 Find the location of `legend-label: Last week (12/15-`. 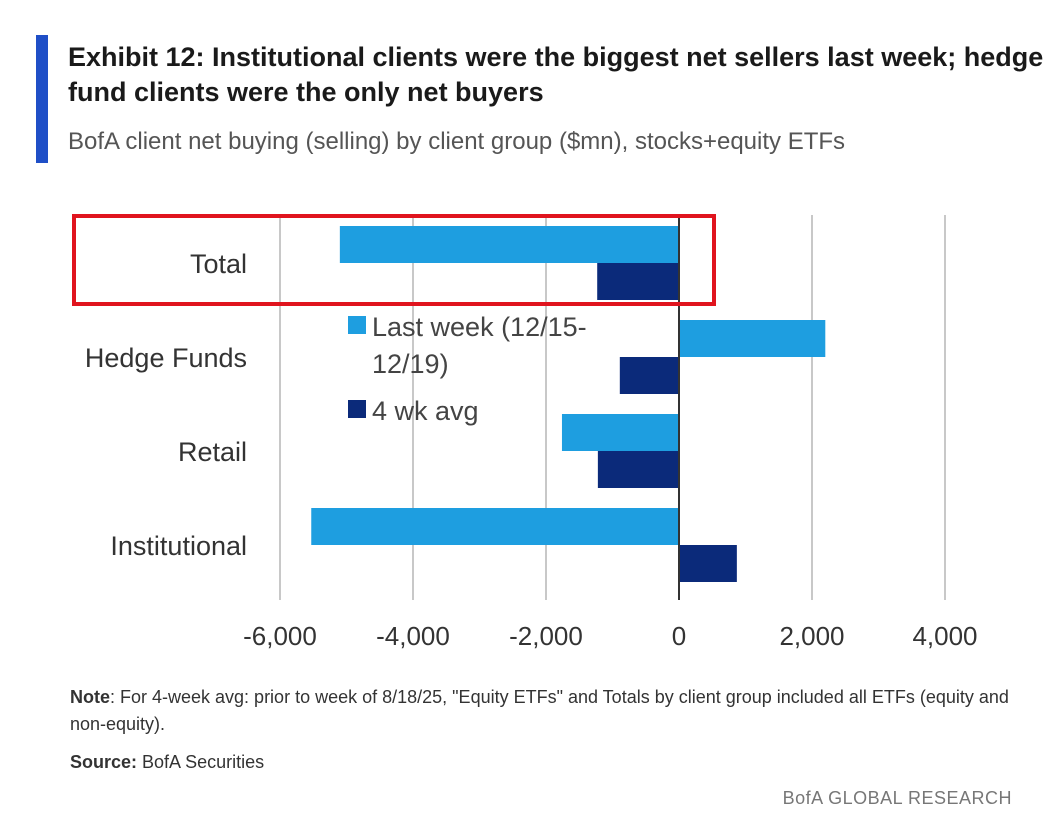

legend-label: Last week (12/15- is located at coordinates (479, 327).